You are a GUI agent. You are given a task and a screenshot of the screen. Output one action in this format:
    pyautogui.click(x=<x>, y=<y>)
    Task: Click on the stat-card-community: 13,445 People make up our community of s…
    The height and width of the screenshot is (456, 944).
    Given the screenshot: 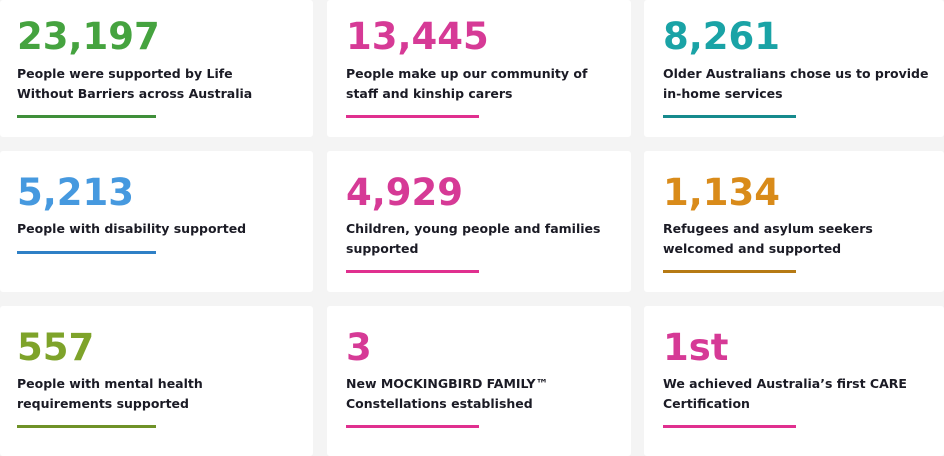 What is the action you would take?
    pyautogui.click(x=479, y=68)
    